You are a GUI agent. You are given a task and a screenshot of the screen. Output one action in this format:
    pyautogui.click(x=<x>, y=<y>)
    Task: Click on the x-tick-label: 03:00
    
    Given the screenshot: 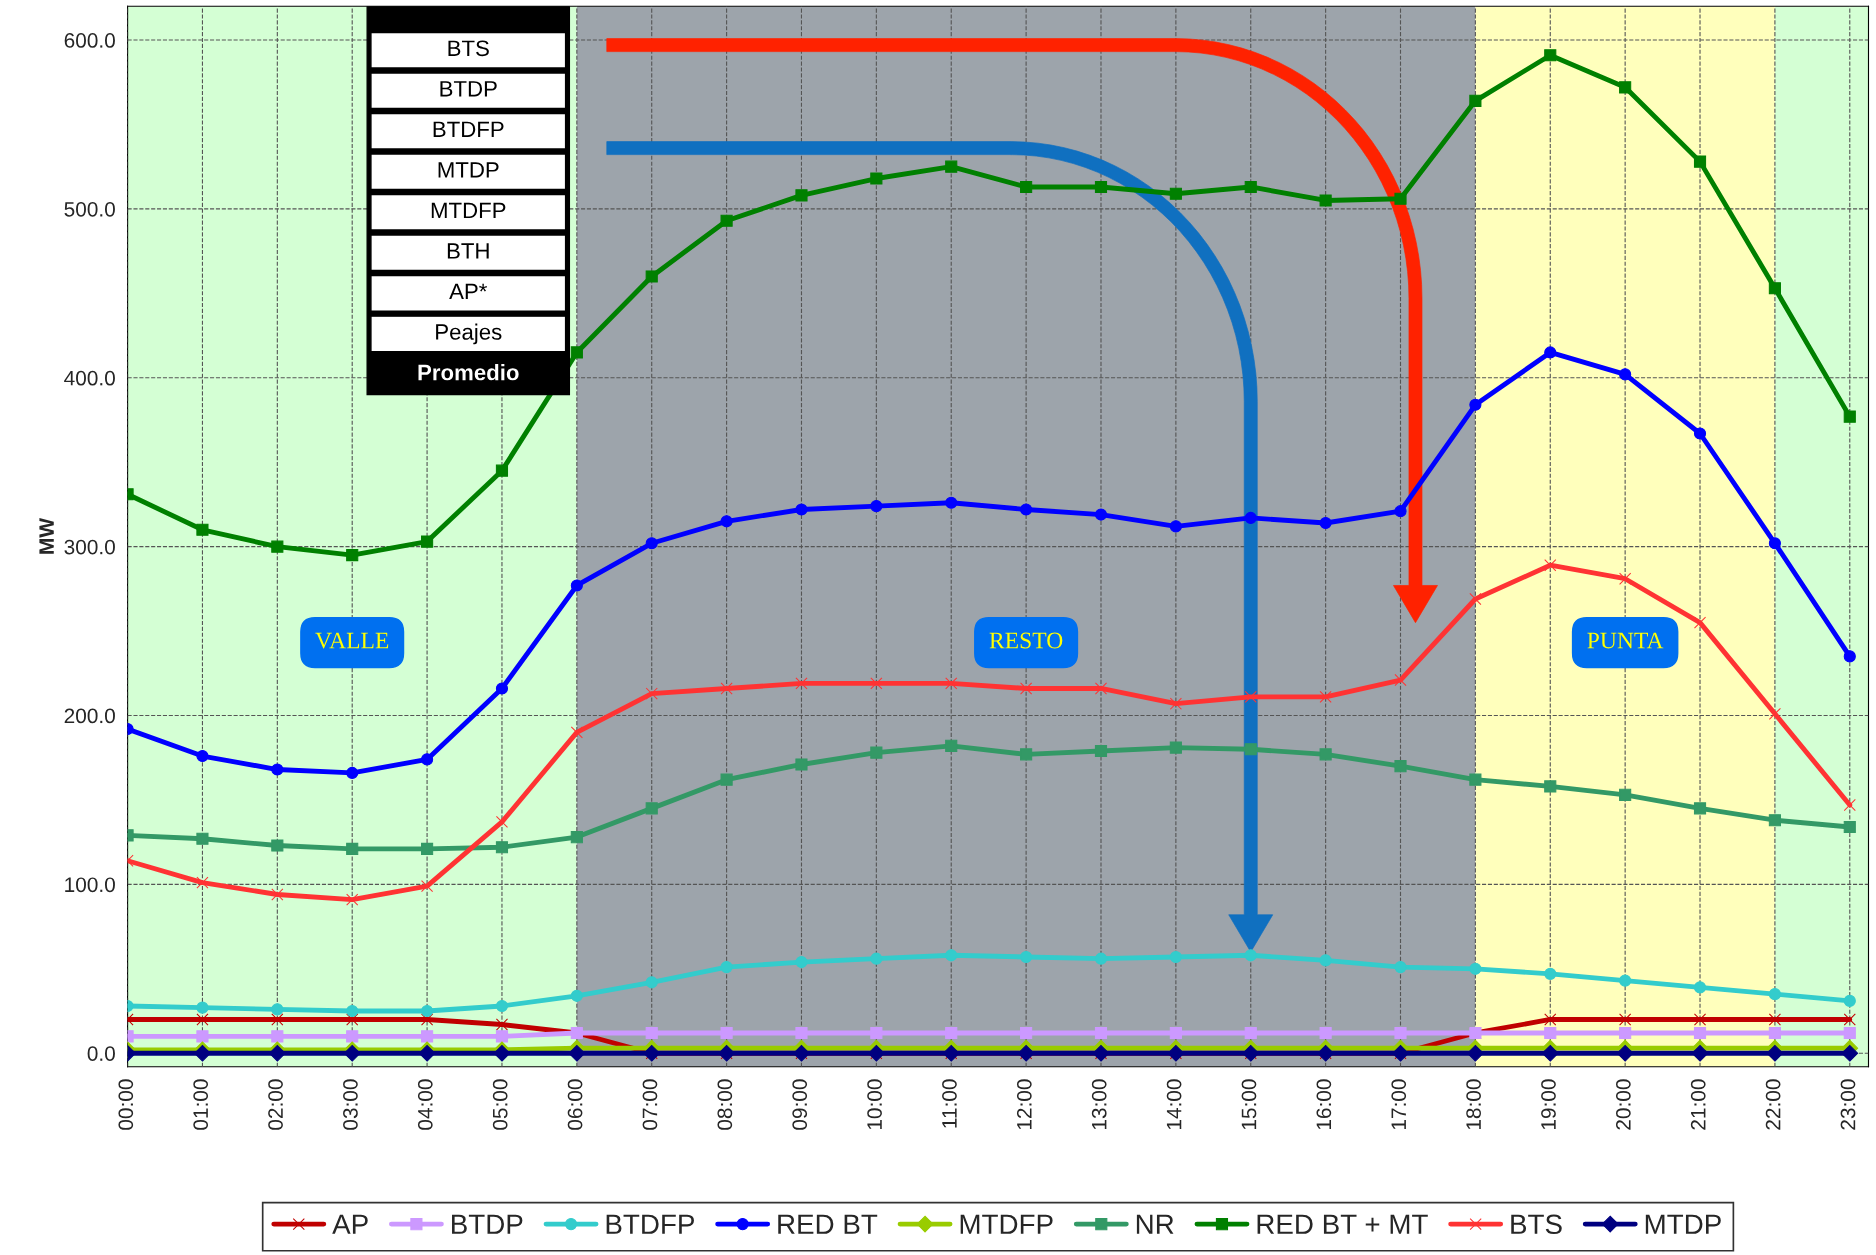 What is the action you would take?
    pyautogui.click(x=350, y=1104)
    